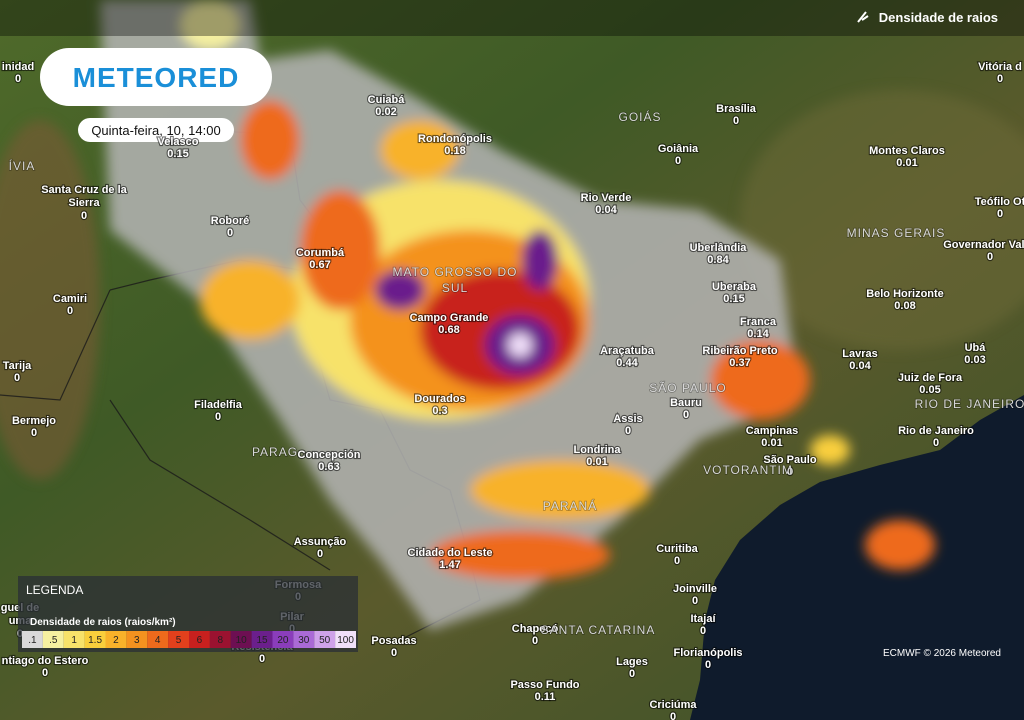 Image resolution: width=1024 pixels, height=720 pixels. I want to click on region-name: MINAS GERAIS, so click(896, 233).